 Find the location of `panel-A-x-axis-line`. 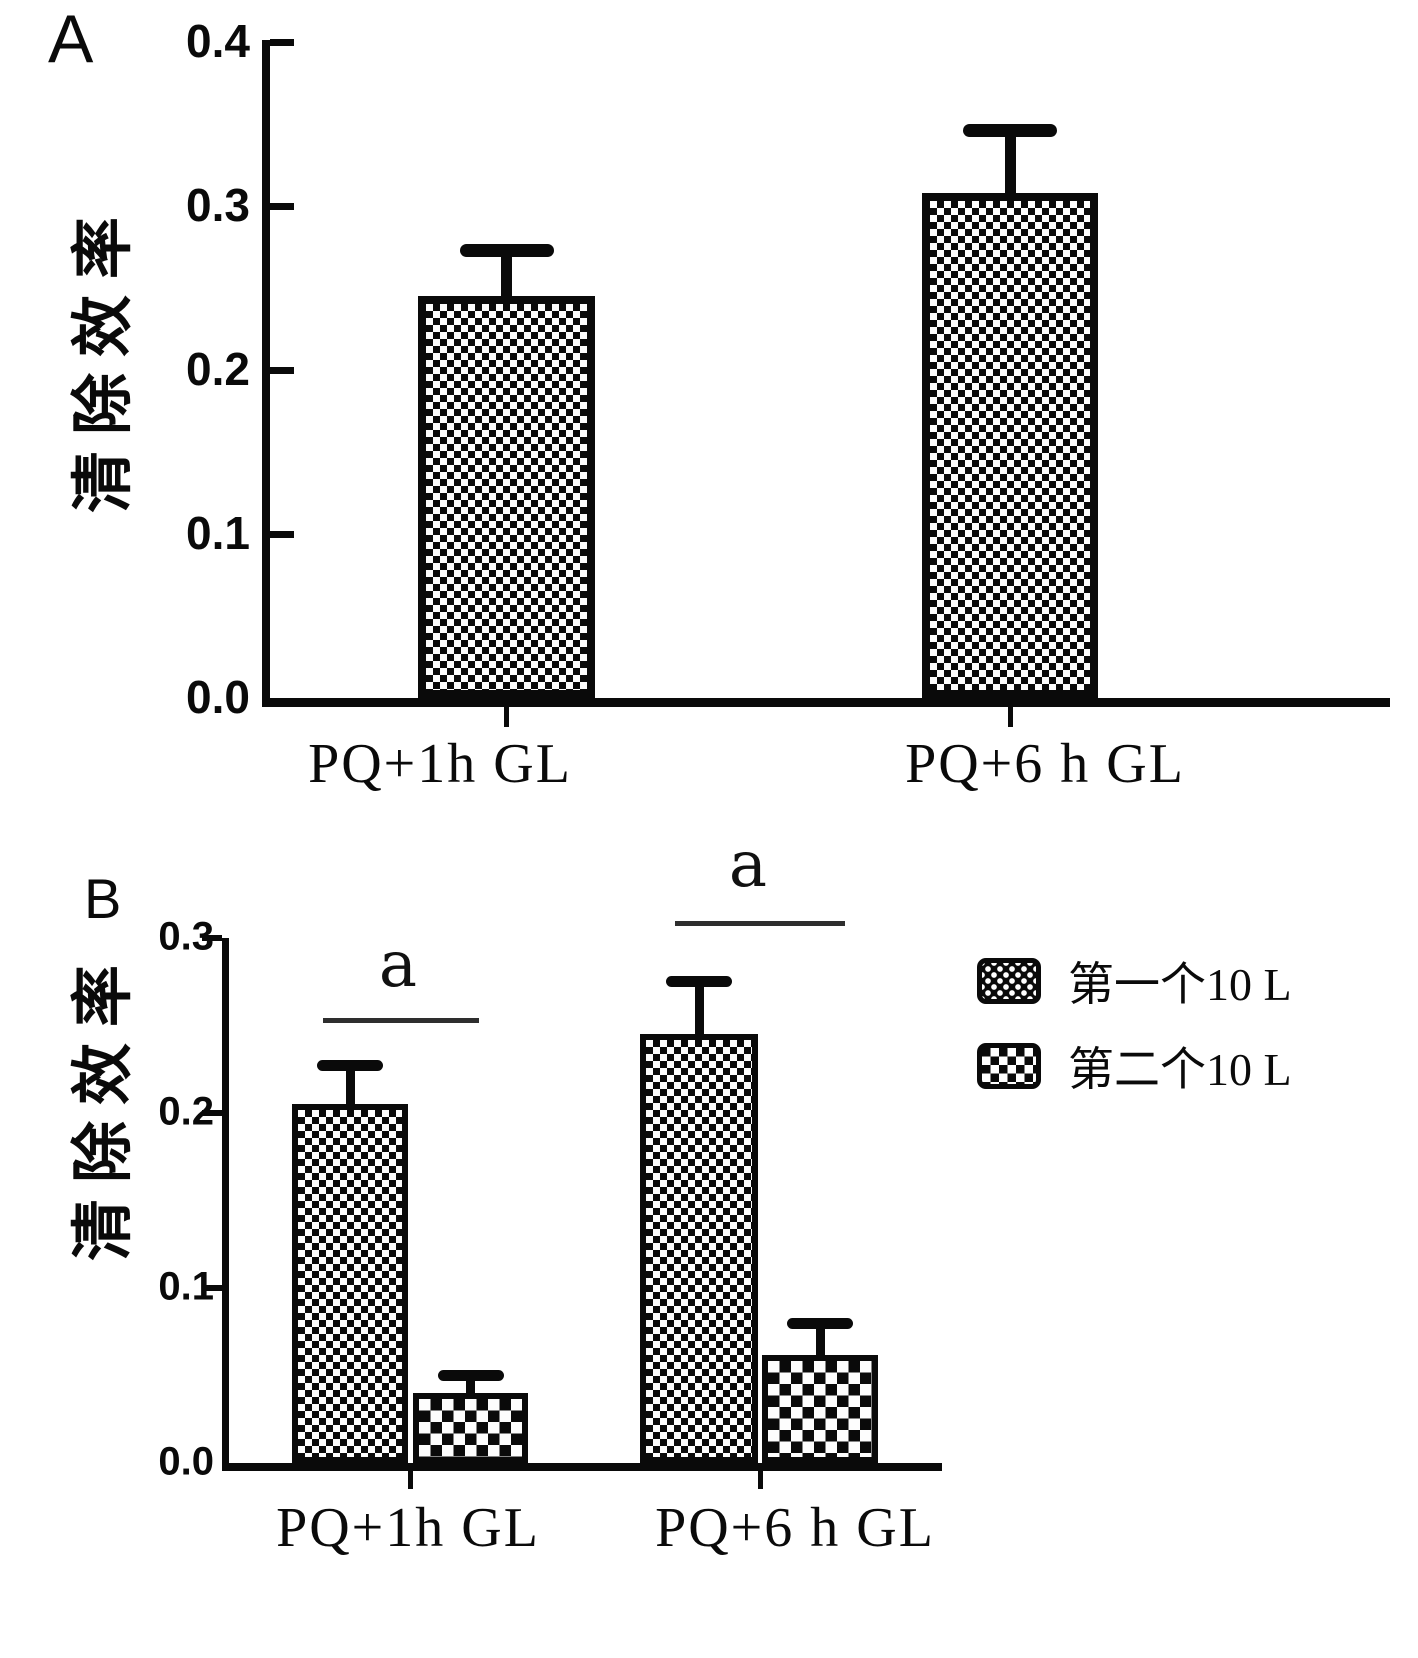

panel-A-x-axis-line is located at coordinates (826, 702).